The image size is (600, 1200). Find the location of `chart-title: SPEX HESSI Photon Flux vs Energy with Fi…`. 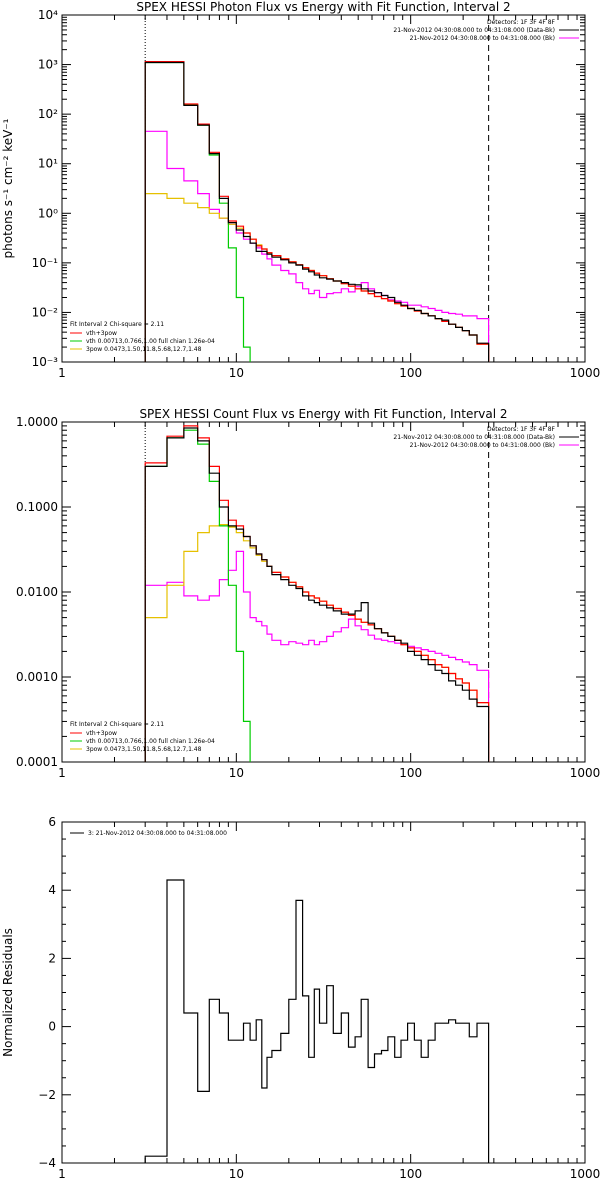

chart-title: SPEX HESSI Photon Flux vs Energy with Fi… is located at coordinates (323, 7).